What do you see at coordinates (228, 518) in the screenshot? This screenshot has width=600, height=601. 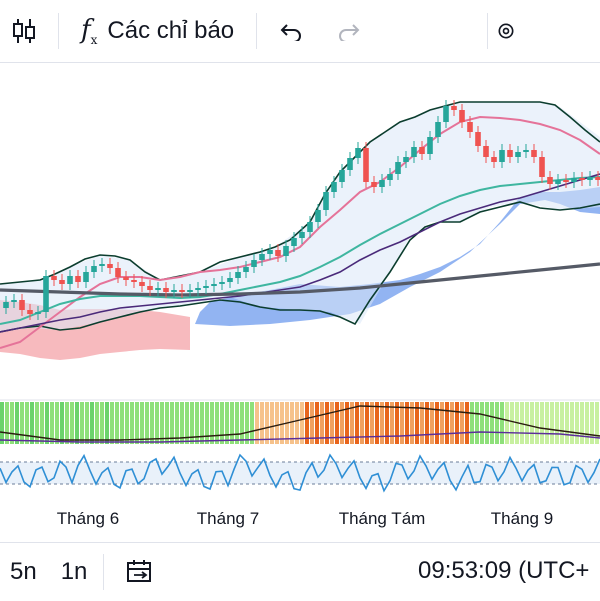 I see `x-tick-july: Tháng 7` at bounding box center [228, 518].